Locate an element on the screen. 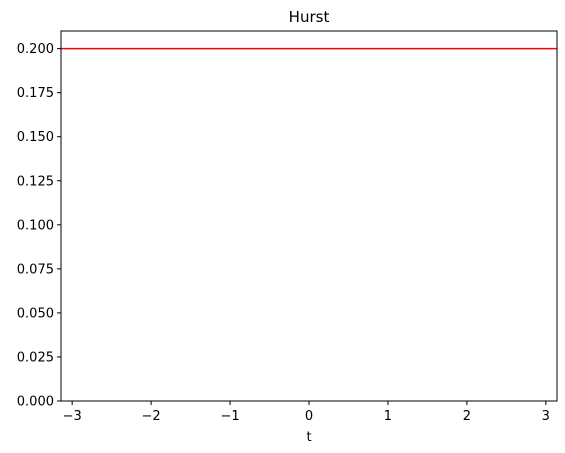 This screenshot has width=565, height=453. y-tick-label: 0.200 is located at coordinates (35, 49).